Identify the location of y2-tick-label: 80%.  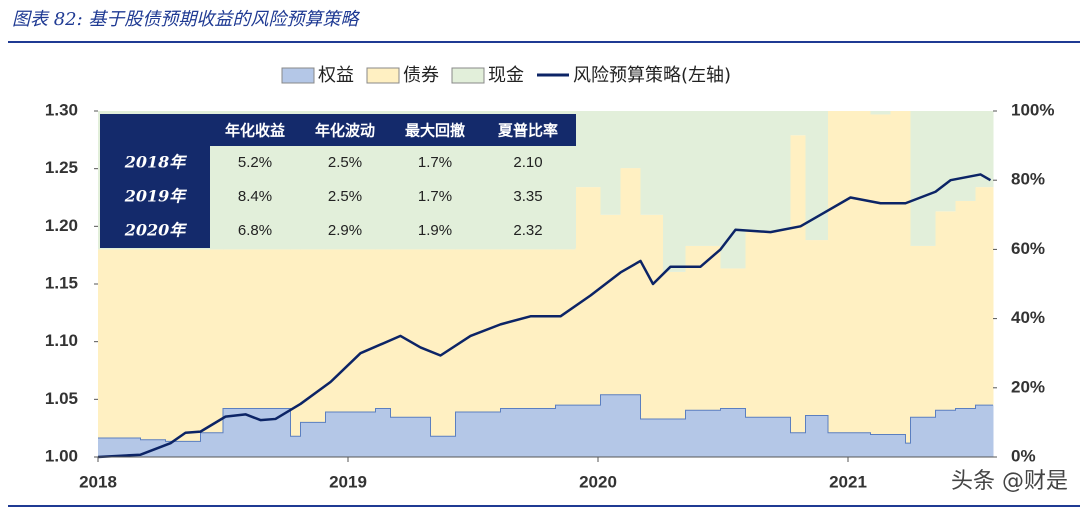
(1028, 179).